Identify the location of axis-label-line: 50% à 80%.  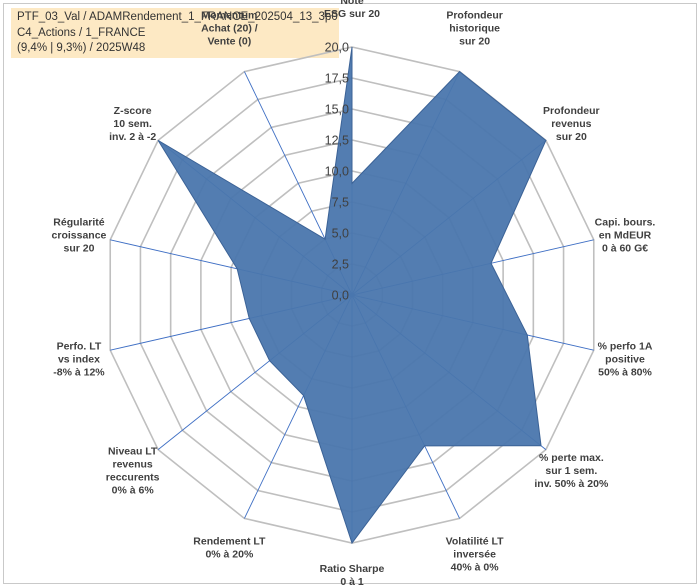
(625, 372).